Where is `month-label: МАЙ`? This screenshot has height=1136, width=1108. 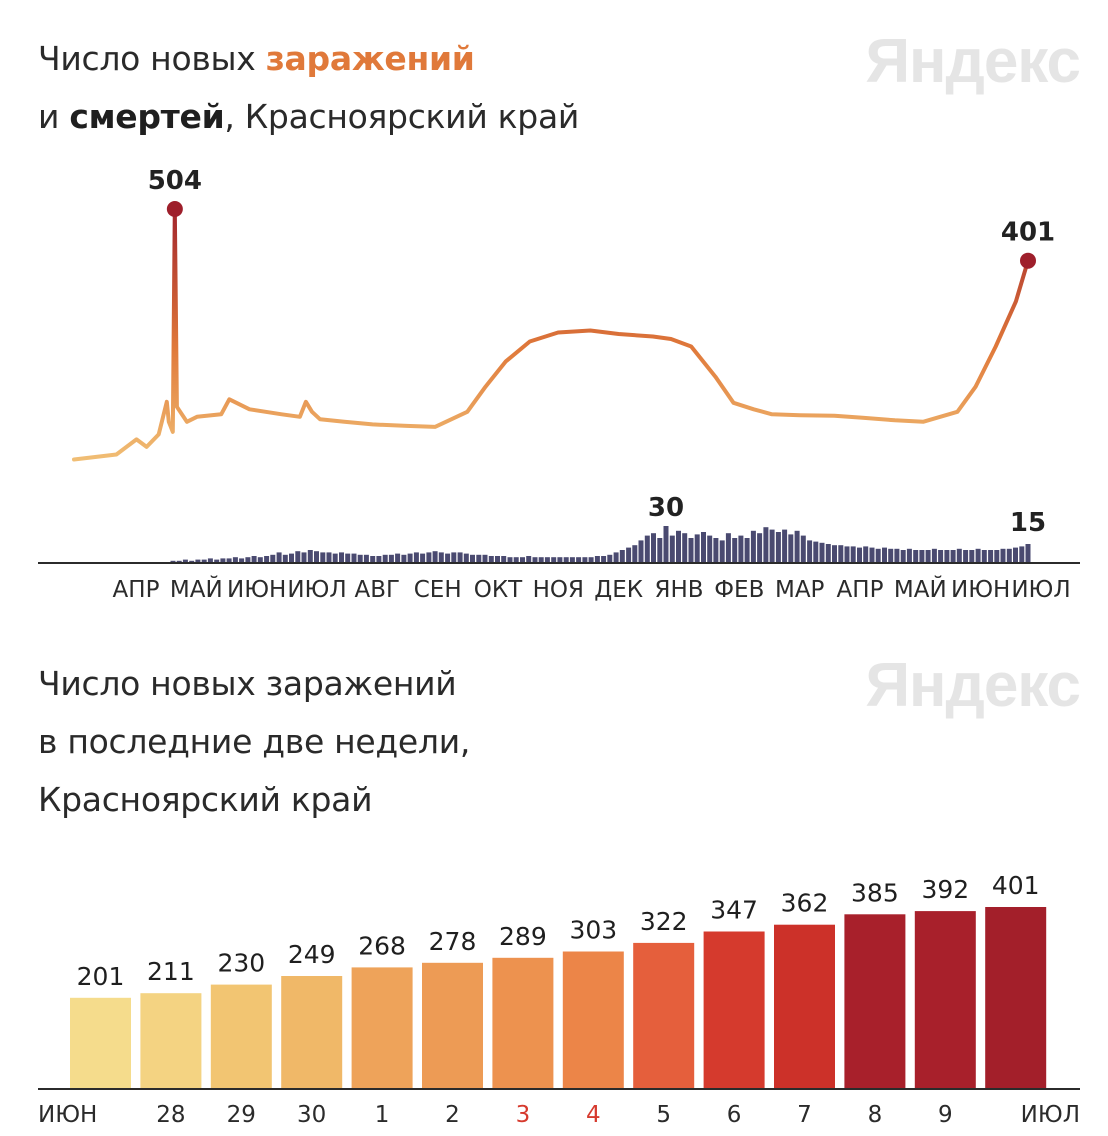 month-label: МАЙ is located at coordinates (196, 589).